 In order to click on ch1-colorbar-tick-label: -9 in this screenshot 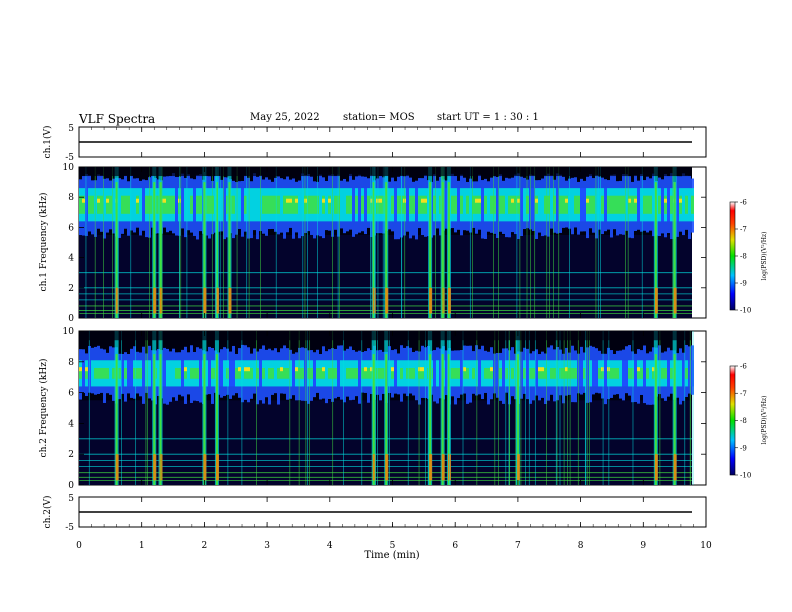, I will do `click(743, 284)`.